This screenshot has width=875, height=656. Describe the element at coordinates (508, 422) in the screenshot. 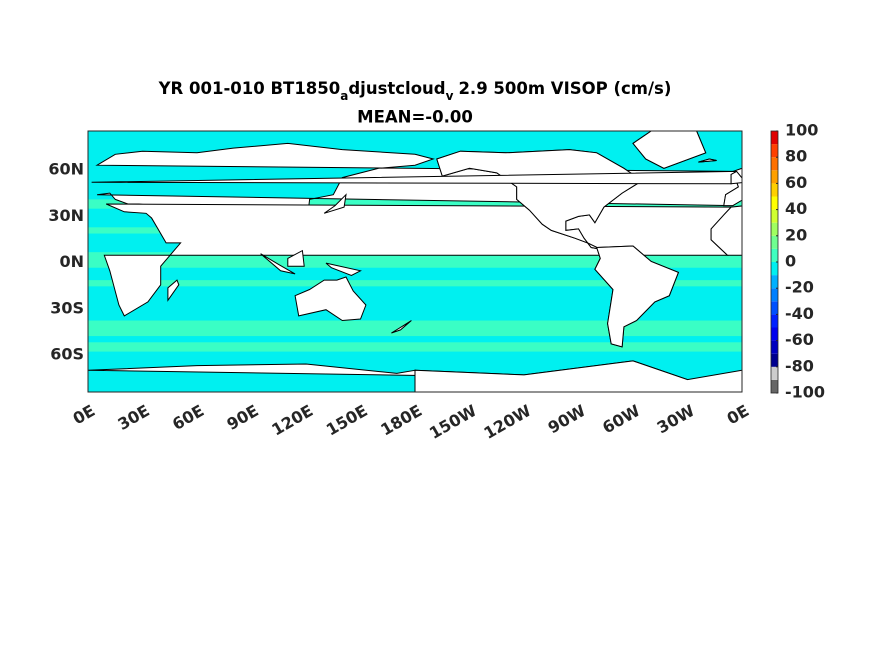

I see `lon-label: 120W` at that location.